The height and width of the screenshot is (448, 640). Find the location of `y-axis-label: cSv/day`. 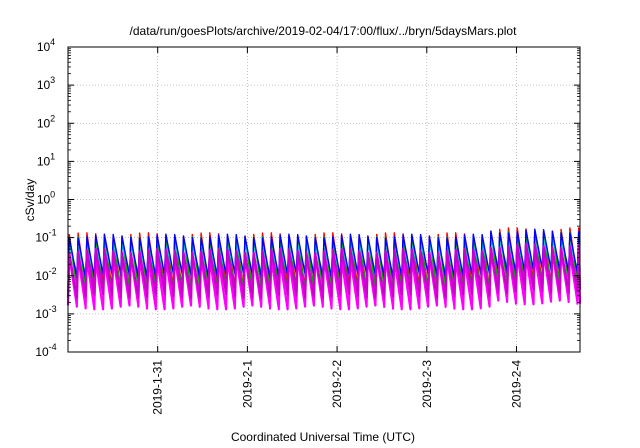

y-axis-label: cSv/day is located at coordinates (30, 200).